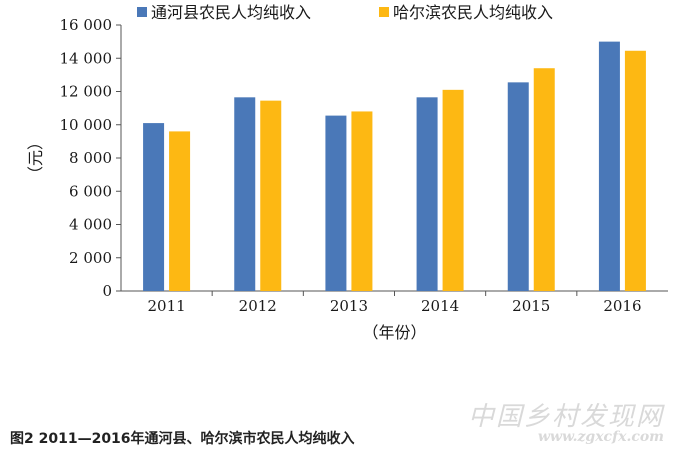 This screenshot has height=460, width=674. What do you see at coordinates (182, 439) in the screenshot?
I see `figure-caption: 图2 2011—2016年通河县、哈尔滨市农民人均纯收入` at bounding box center [182, 439].